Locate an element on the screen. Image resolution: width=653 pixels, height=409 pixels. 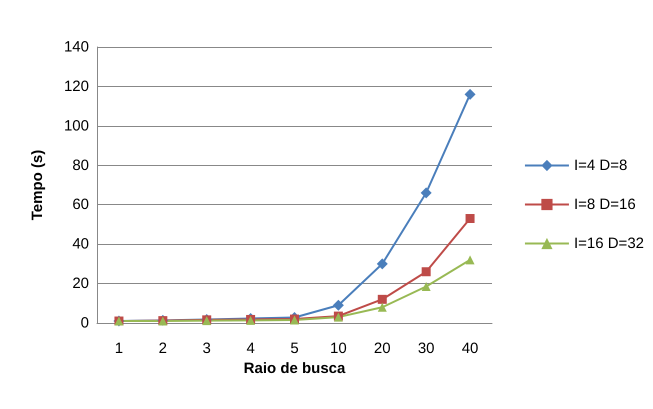
y-tick-label: 100 is located at coordinates (76, 125).